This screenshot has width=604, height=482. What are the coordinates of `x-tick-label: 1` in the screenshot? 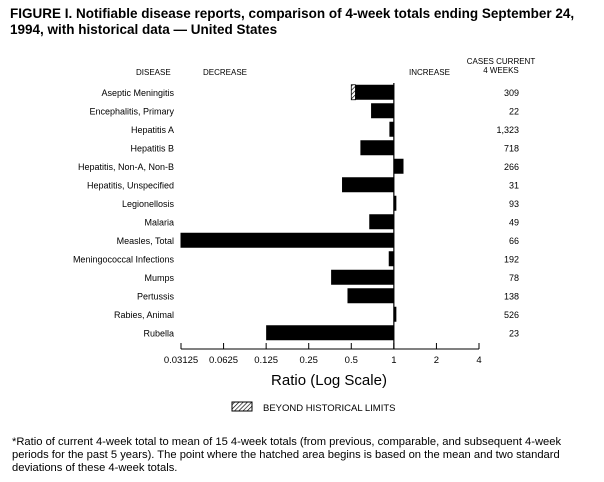 It's located at (393, 360).